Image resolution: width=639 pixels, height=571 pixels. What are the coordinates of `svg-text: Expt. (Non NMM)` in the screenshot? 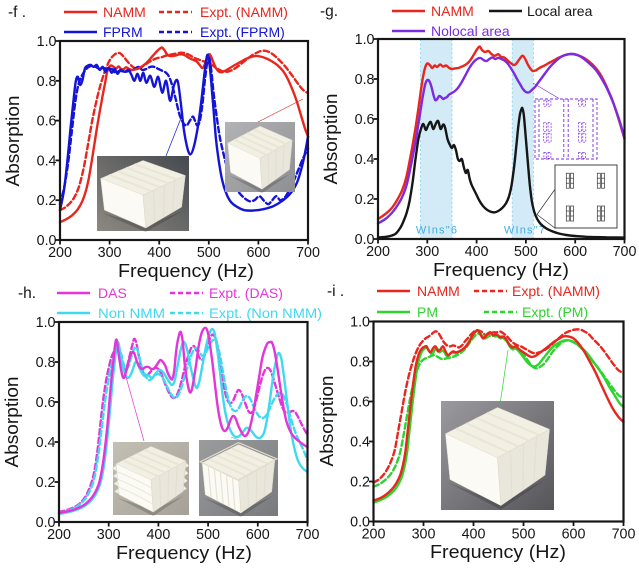 It's located at (265, 313).